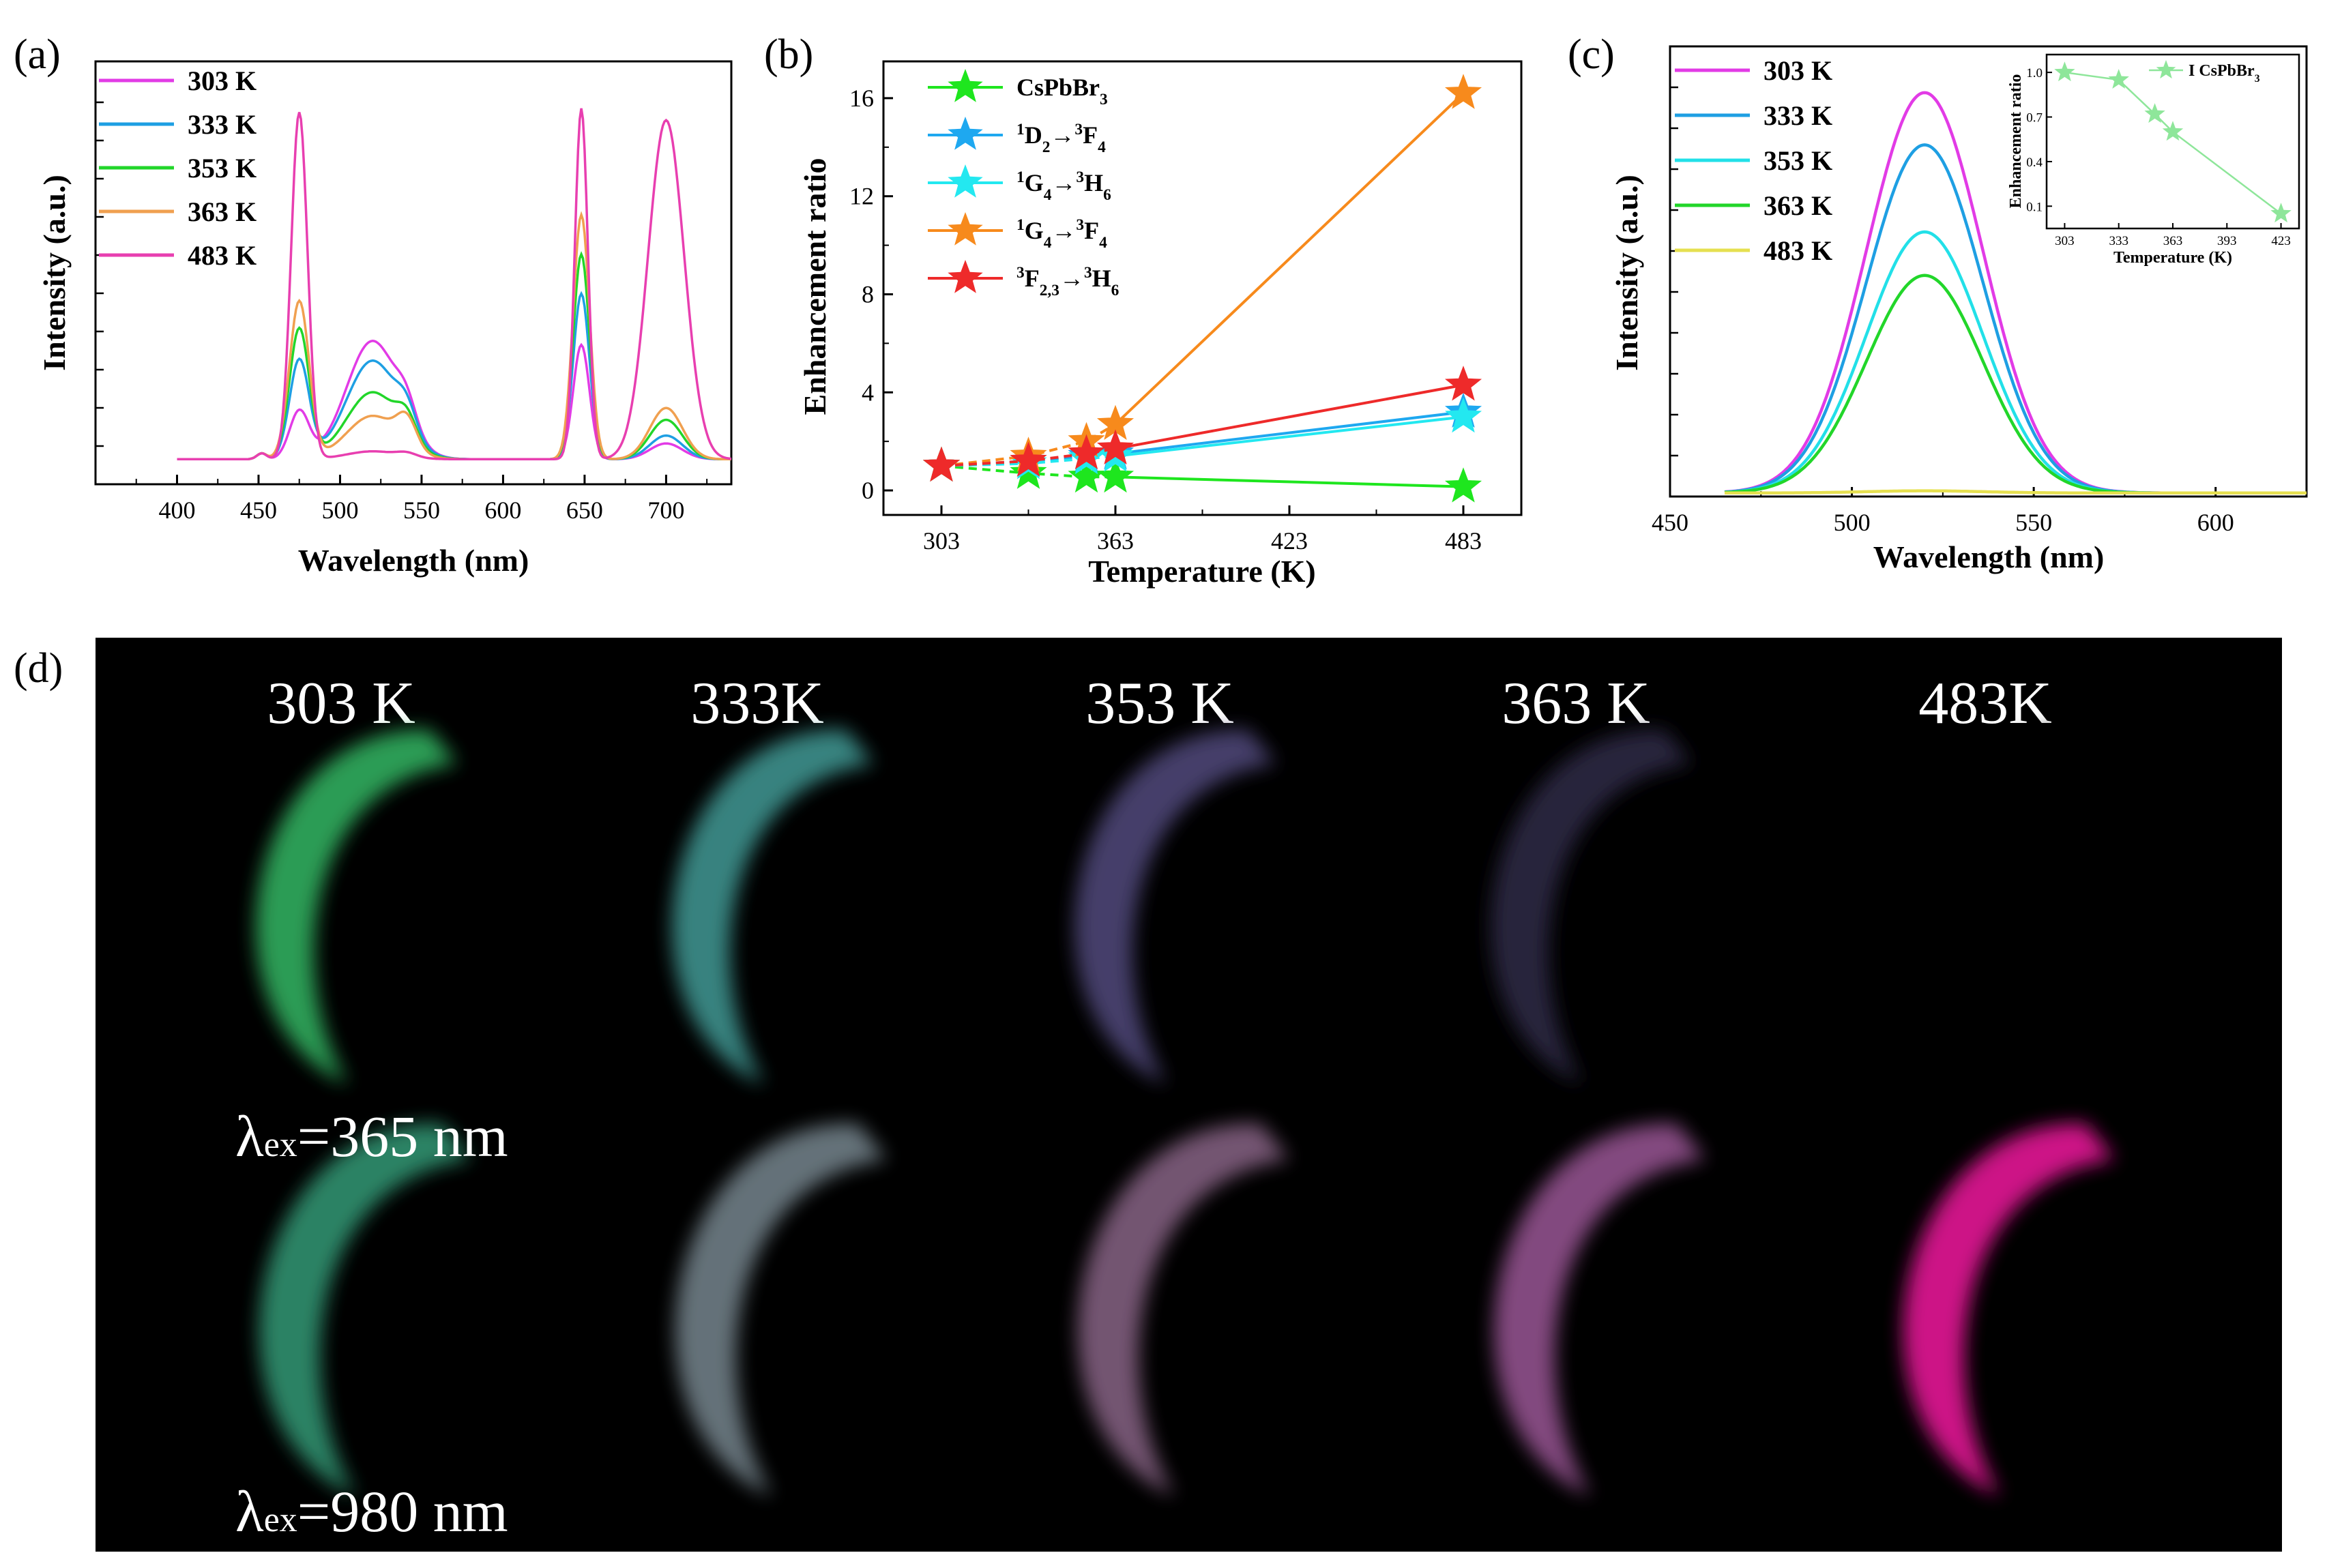 The image size is (2327, 1568). I want to click on panel-a-series, so click(455, 284).